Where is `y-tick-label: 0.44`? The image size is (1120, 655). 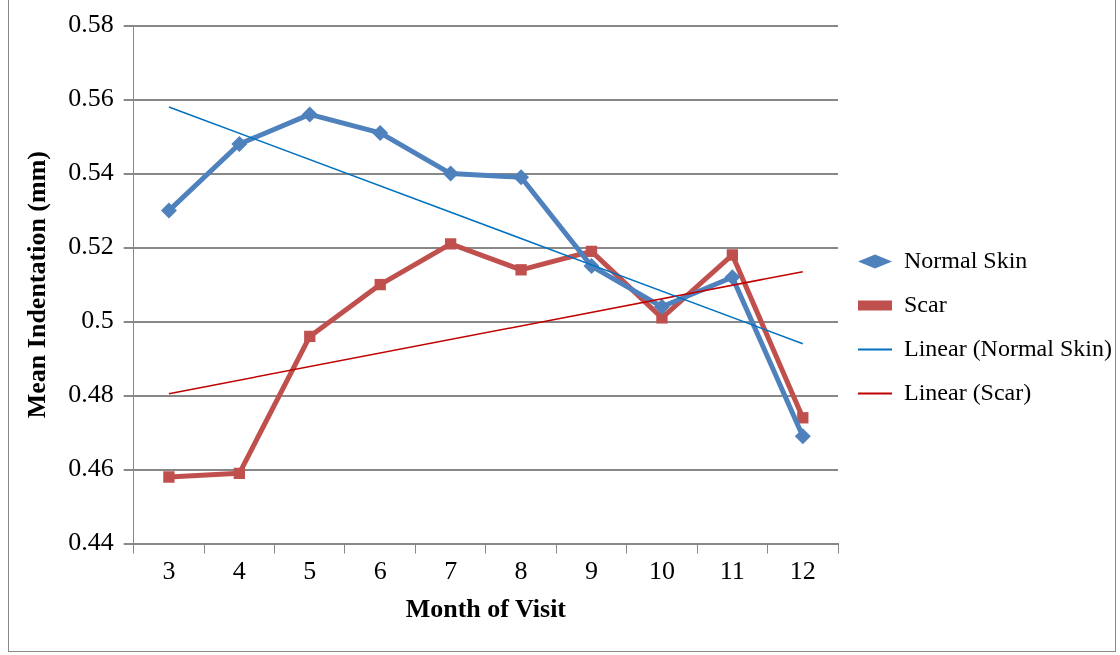
y-tick-label: 0.44 is located at coordinates (91, 542).